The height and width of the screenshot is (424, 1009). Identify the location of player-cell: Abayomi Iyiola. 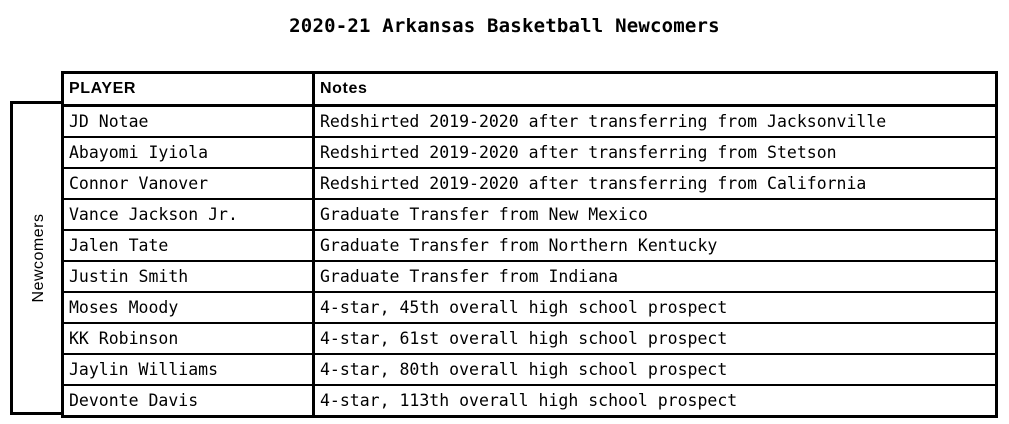
(189, 152).